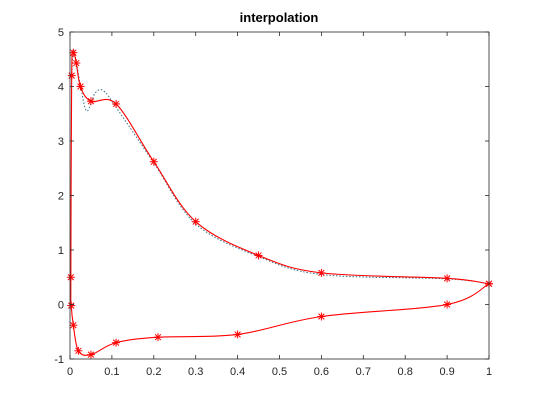 Image resolution: width=540 pixels, height=405 pixels. I want to click on y-tick-label: 1, so click(61, 251).